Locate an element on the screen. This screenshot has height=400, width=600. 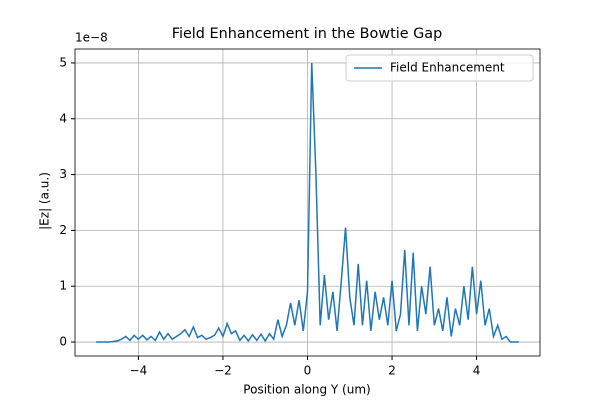
y-tick-label: 5 is located at coordinates (63, 62).